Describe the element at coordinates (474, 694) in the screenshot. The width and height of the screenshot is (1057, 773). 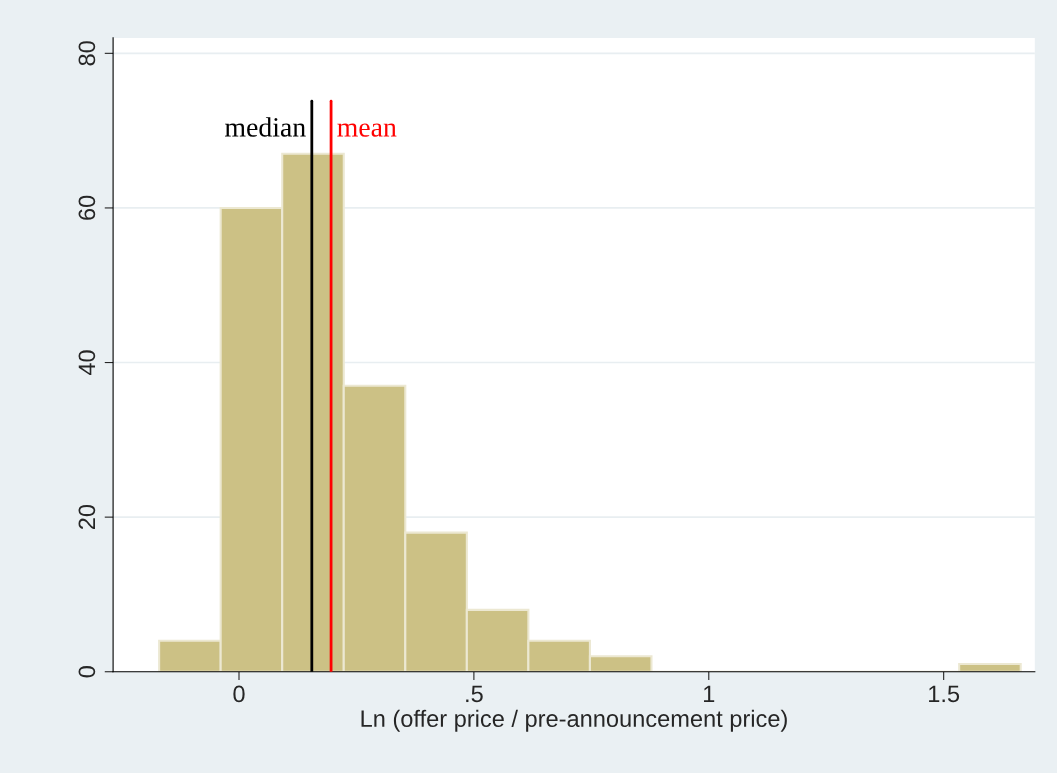
I see `x-tick-label: .5` at that location.